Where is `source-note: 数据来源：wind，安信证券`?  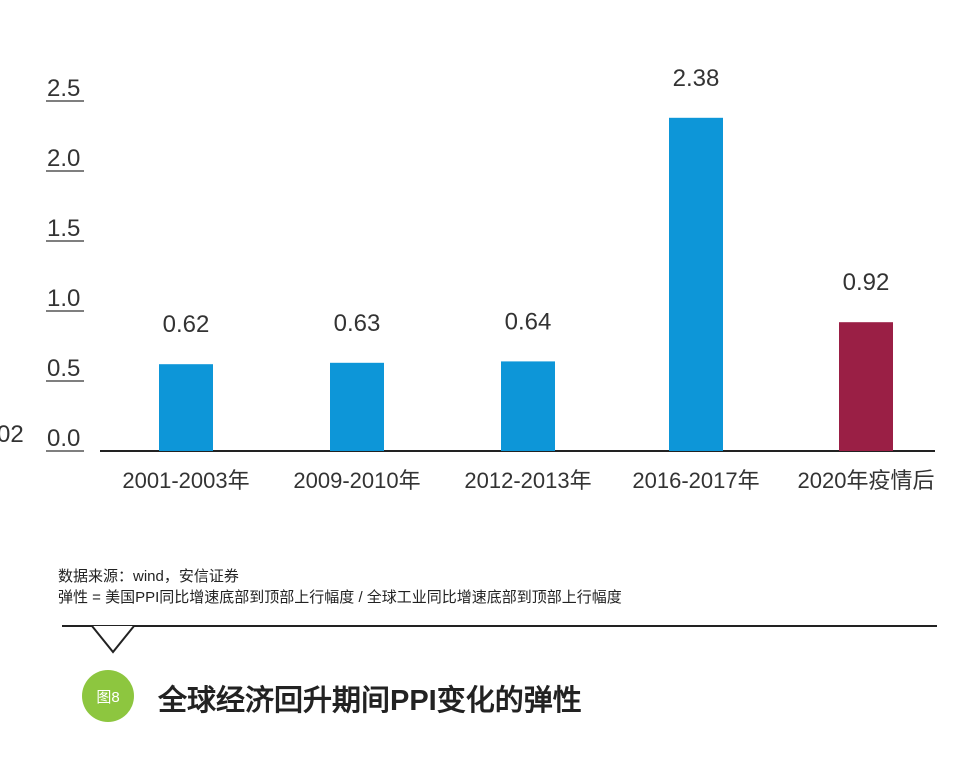
source-note: 数据来源：wind，安信证券 is located at coordinates (148, 576).